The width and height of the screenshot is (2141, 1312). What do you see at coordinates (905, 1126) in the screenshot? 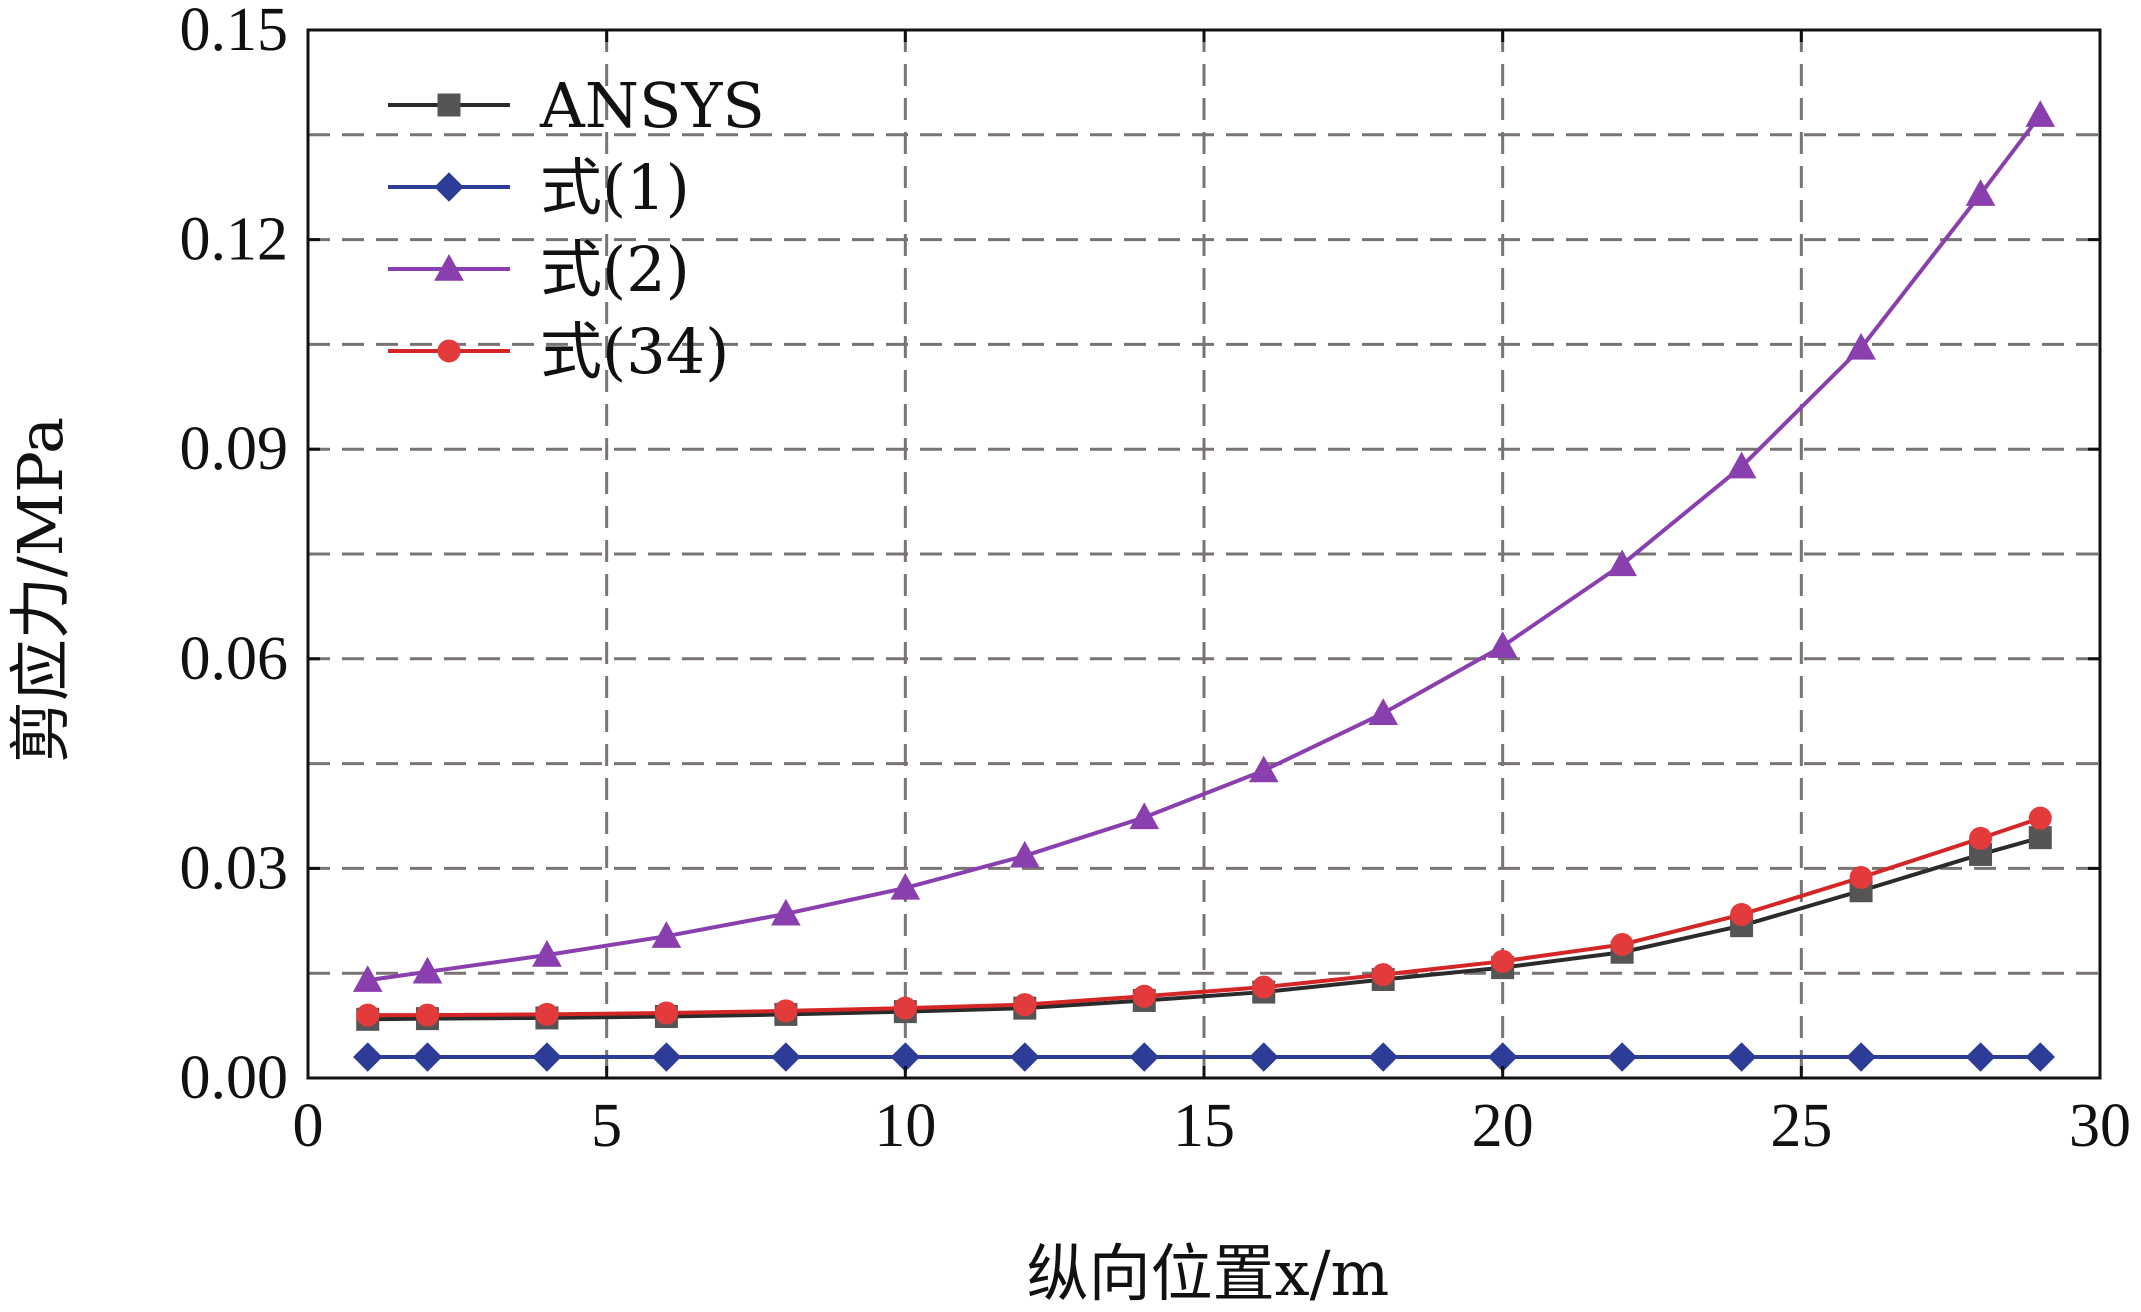
I see `x-tick-label: 10` at bounding box center [905, 1126].